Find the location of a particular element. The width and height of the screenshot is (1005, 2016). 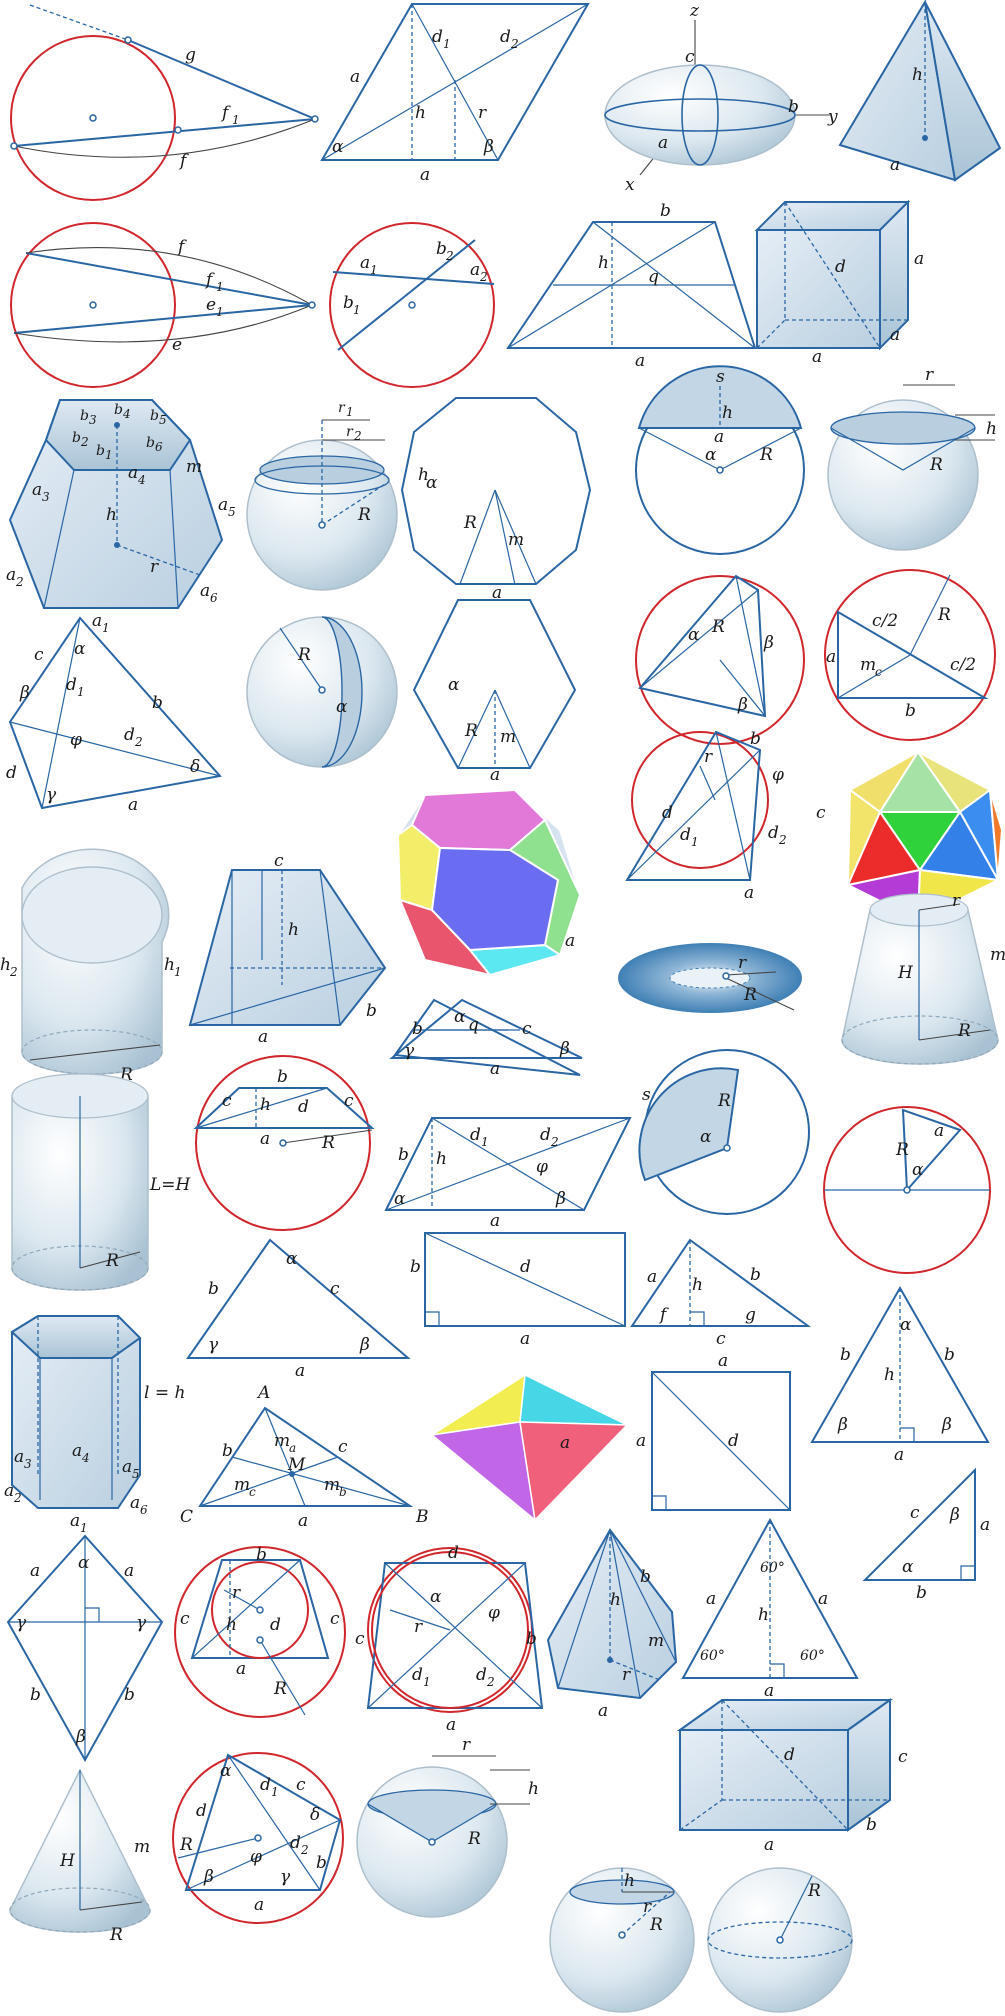

spherical-cap: h r R is located at coordinates (622, 1940).